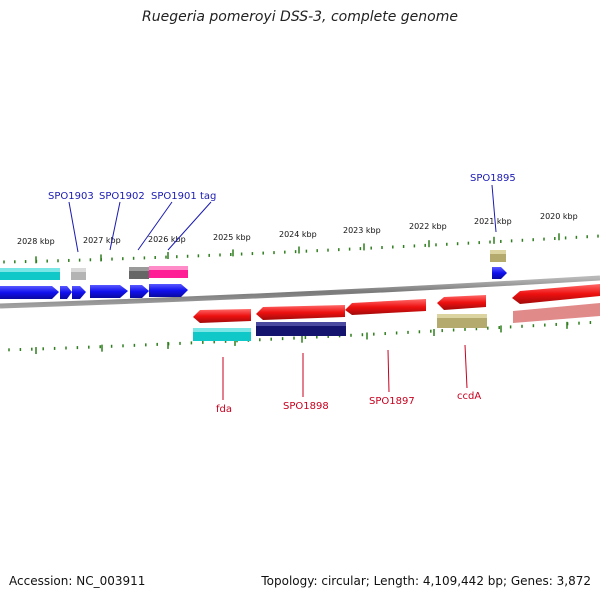  I want to click on tick-label: 2028 kbp, so click(36, 241).